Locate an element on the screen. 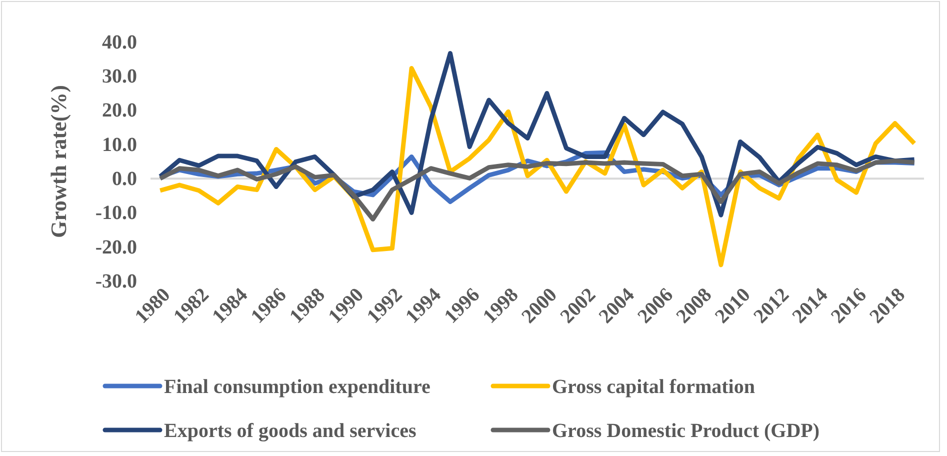 The image size is (947, 456). legend-label: Gross Domestic Product (GDP) is located at coordinates (686, 431).